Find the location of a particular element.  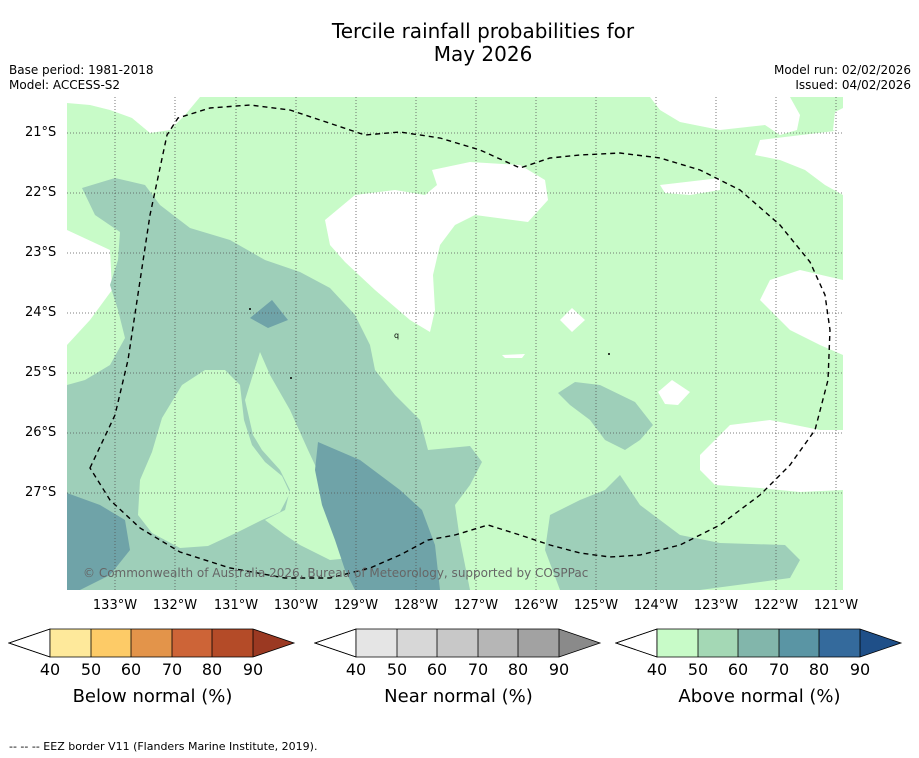

lon-label: 129°W is located at coordinates (356, 605).